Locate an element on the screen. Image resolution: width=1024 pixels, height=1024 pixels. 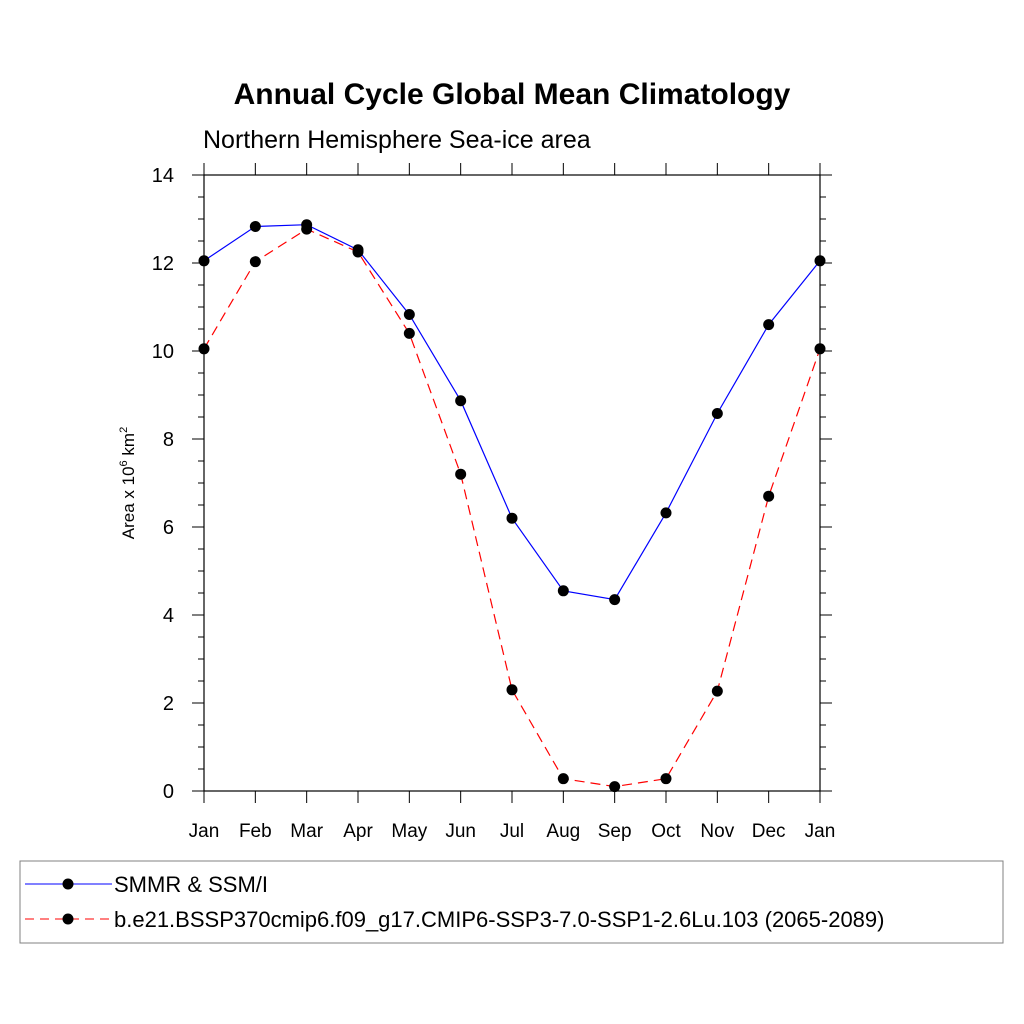
y-tick-label: 8 is located at coordinates (168, 440).